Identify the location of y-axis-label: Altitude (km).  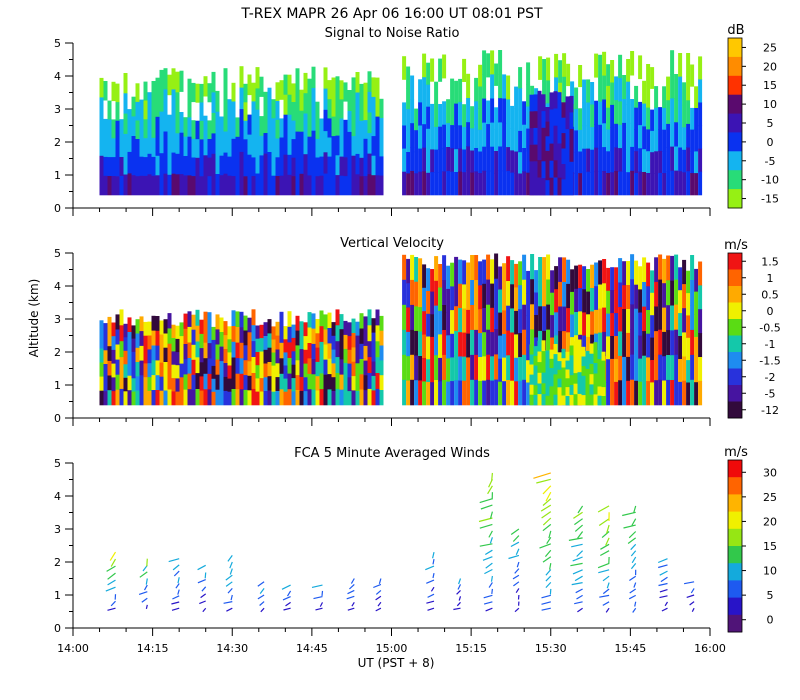
(34, 318).